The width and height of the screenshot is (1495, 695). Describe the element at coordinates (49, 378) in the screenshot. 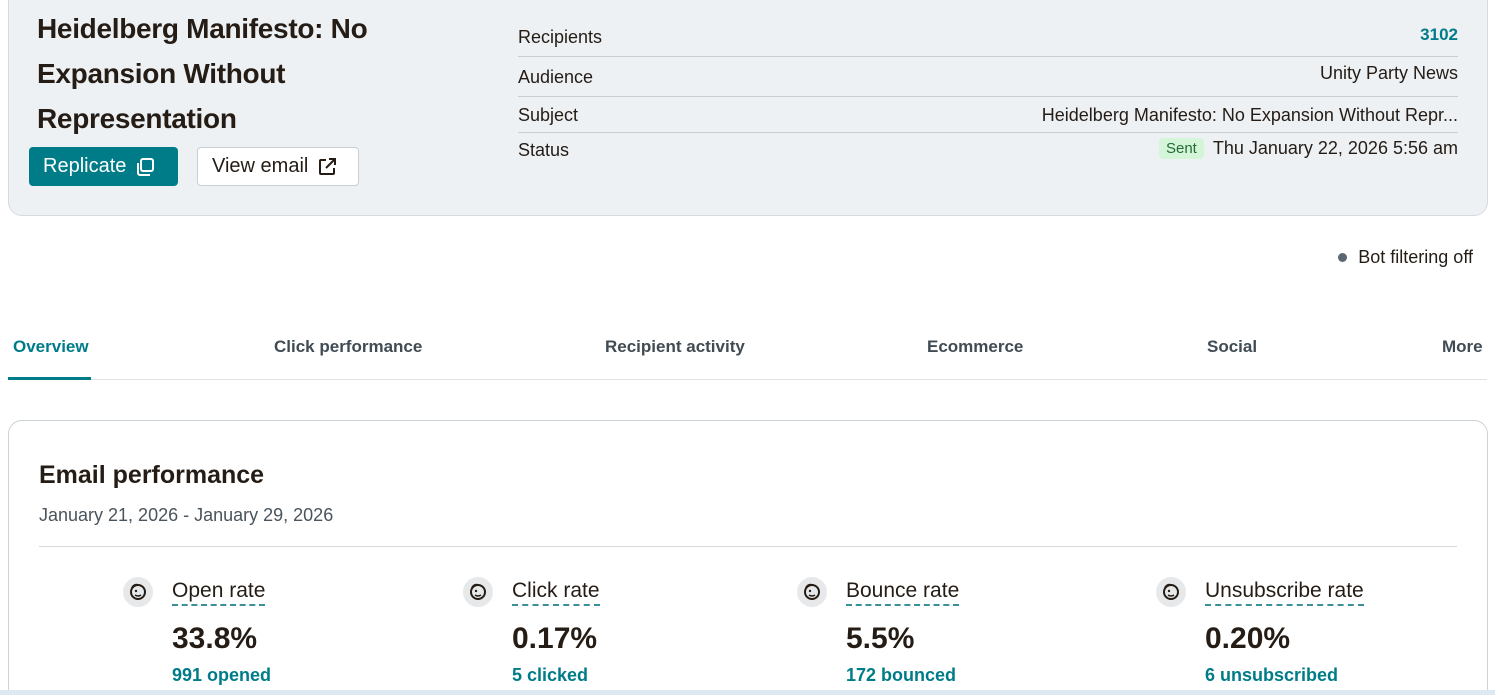

I see `active-tab-indicator` at that location.